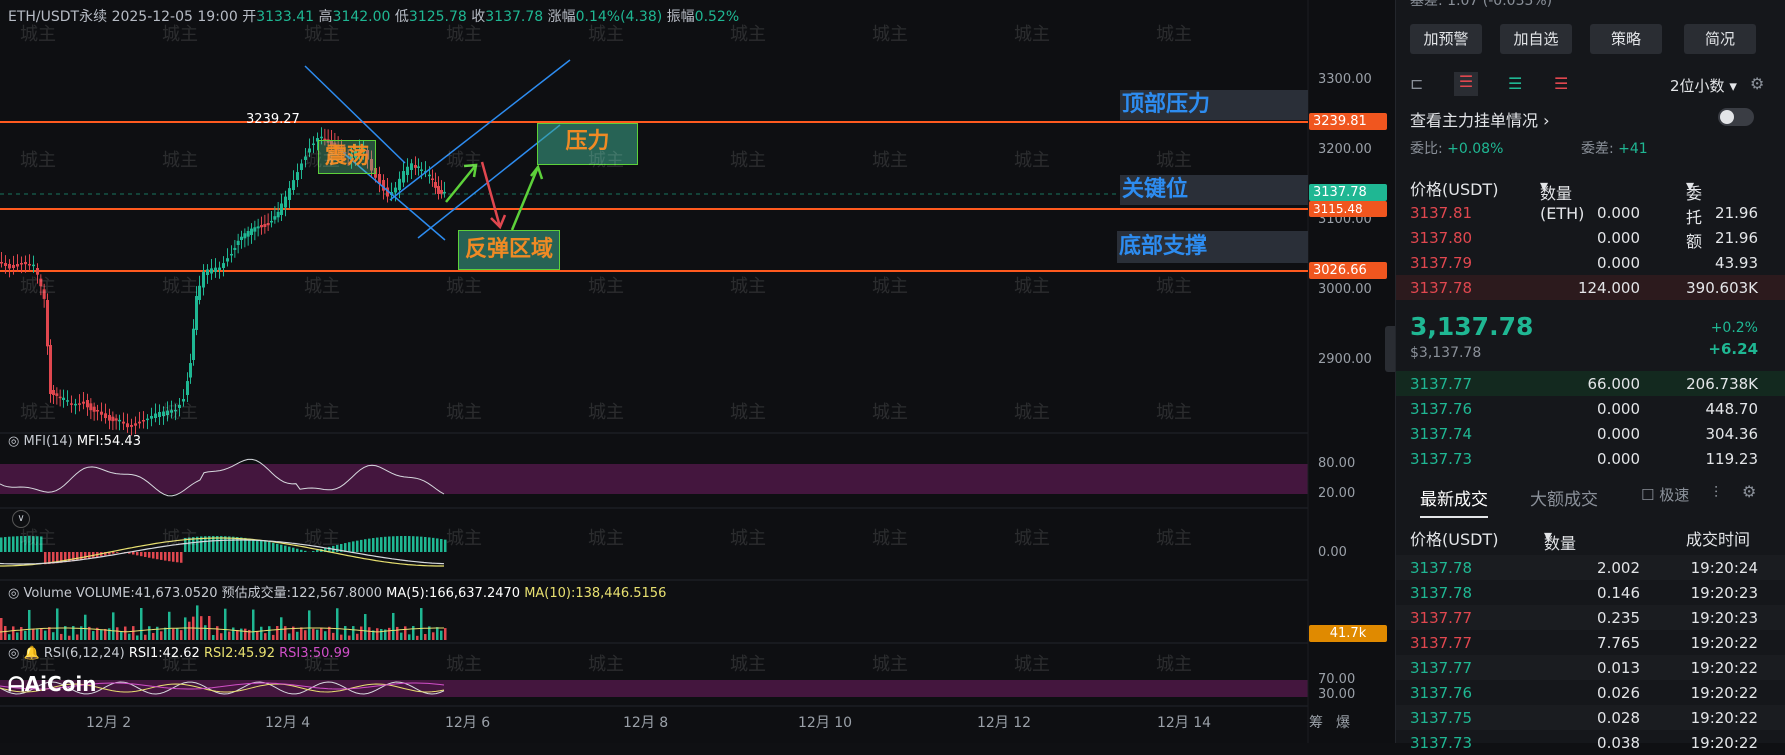 The height and width of the screenshot is (755, 1785). I want to click on symbol: ETH/USDT永续, so click(57, 17).